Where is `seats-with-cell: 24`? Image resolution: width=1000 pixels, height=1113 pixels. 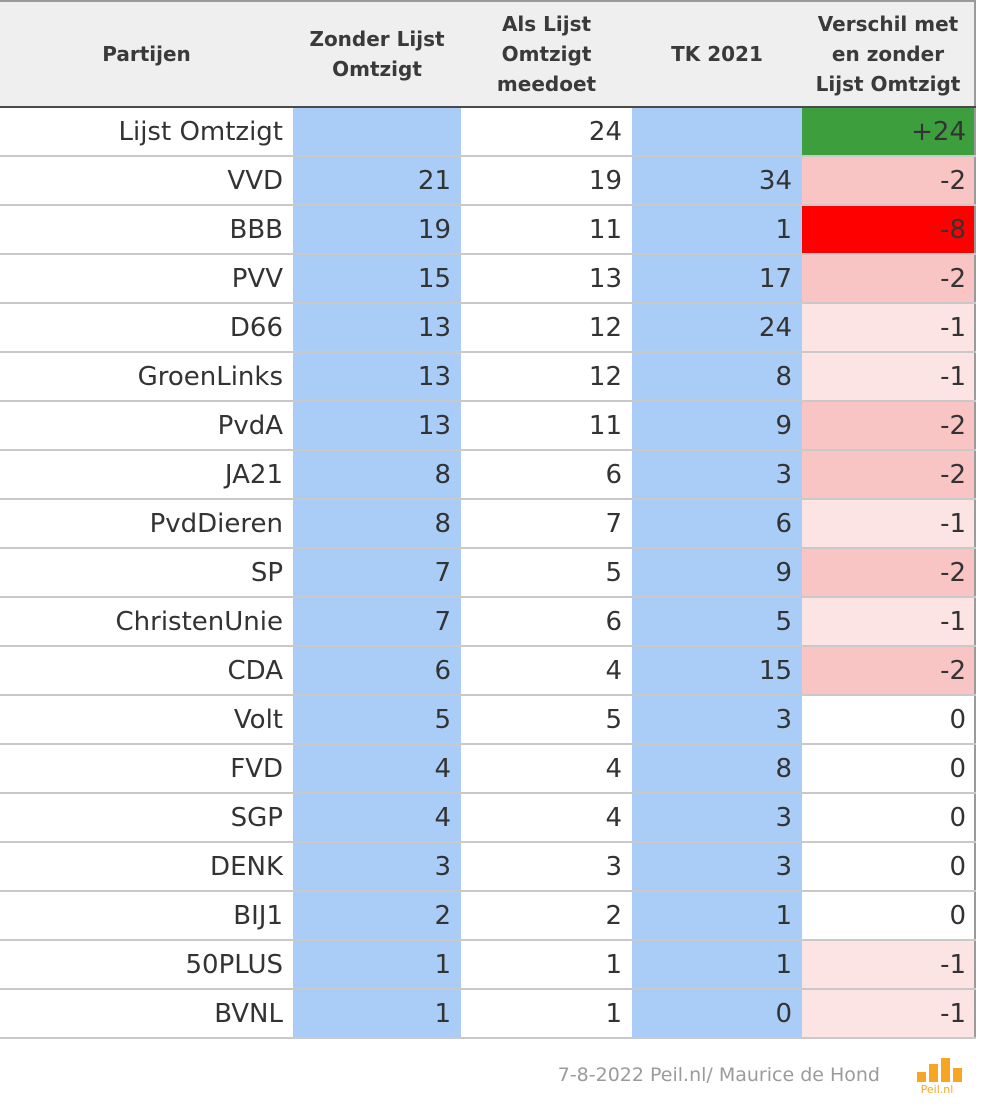 seats-with-cell: 24 is located at coordinates (546, 132).